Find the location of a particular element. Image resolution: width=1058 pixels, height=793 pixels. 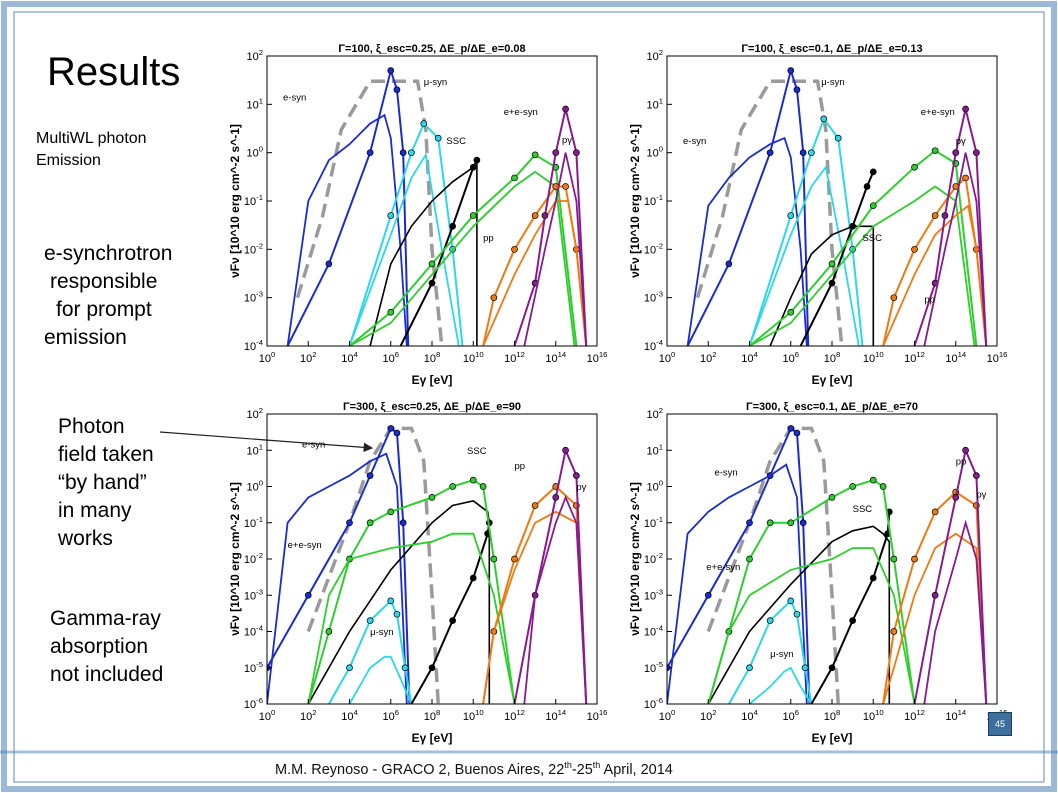

slide-subtitle: MultiWL photon Emission is located at coordinates (91, 150).